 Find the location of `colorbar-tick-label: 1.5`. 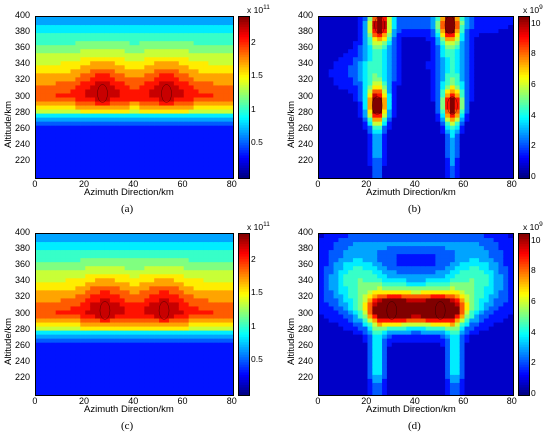

colorbar-tick-label: 1.5 is located at coordinates (257, 75).